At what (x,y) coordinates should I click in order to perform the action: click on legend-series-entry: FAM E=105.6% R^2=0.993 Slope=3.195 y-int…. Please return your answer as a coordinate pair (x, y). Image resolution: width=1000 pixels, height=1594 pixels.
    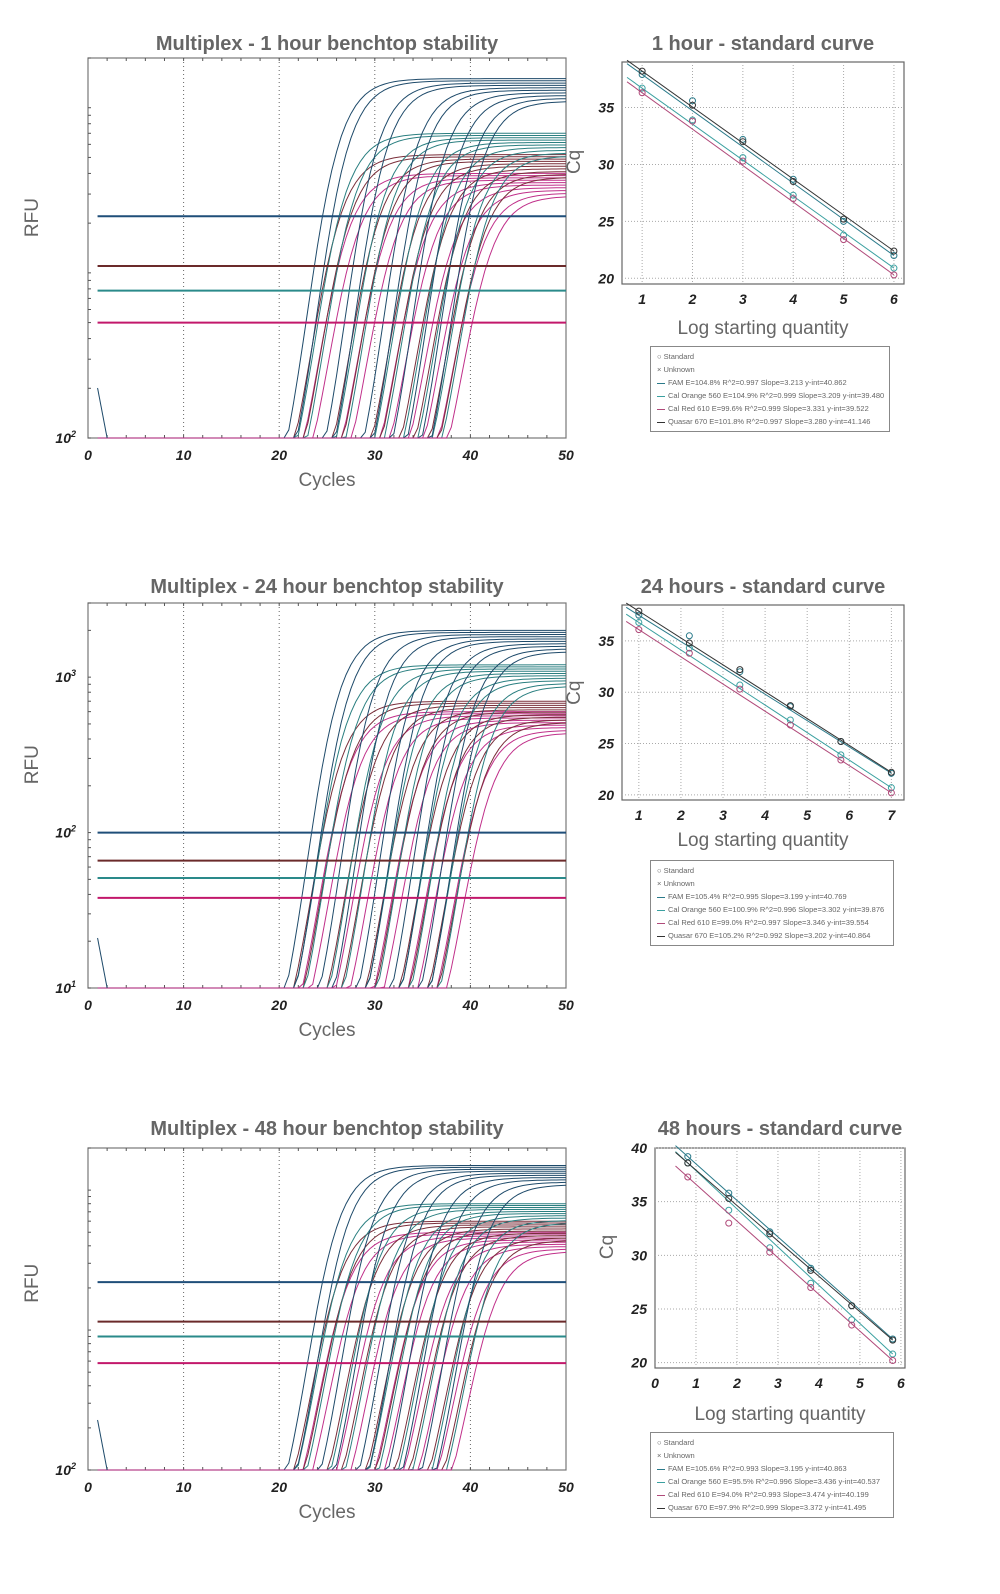
    Looking at the image, I should click on (772, 1468).